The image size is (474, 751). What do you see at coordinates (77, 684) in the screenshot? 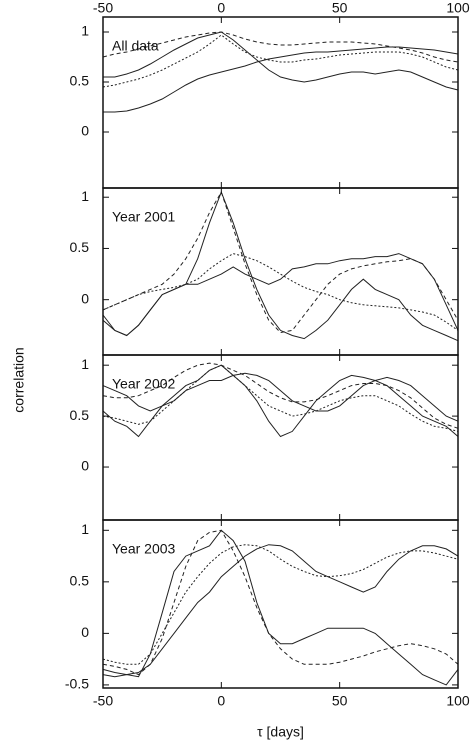
I see `y-tick-label: -0.5` at bounding box center [77, 684].